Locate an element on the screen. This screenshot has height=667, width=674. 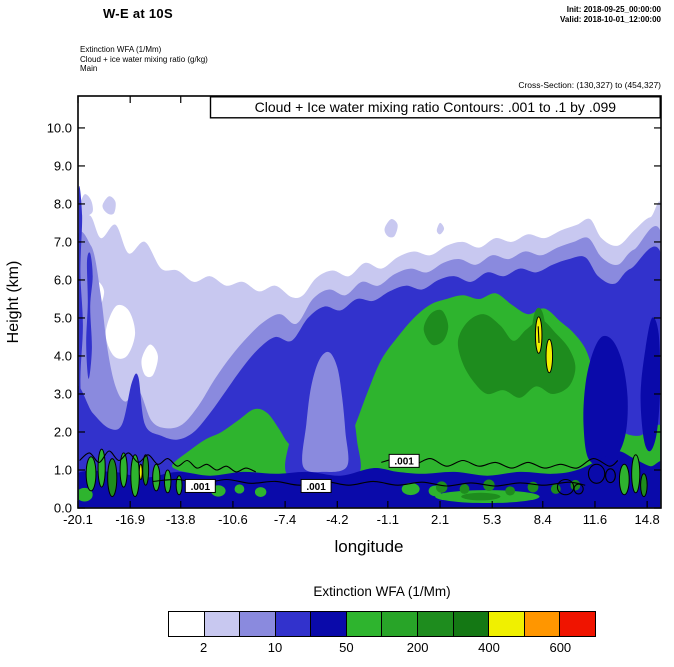
slate-dome is located at coordinates (325, 412).